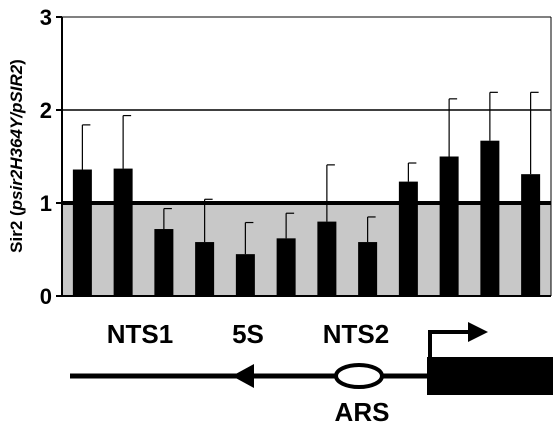  Describe the element at coordinates (478, 332) in the screenshot. I see `transcription-arrowhead` at that location.